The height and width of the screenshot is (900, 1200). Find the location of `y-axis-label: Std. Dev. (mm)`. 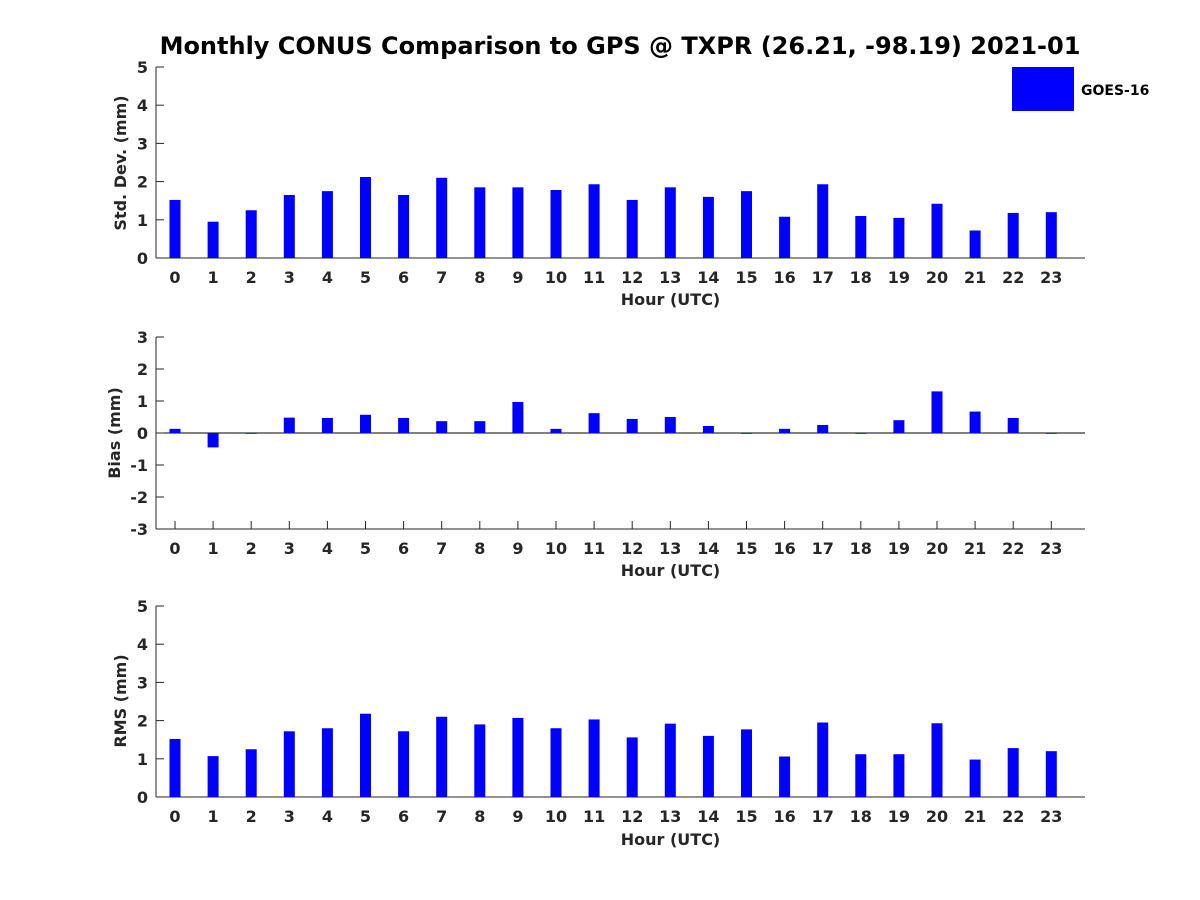

y-axis-label: Std. Dev. (mm) is located at coordinates (120, 162).